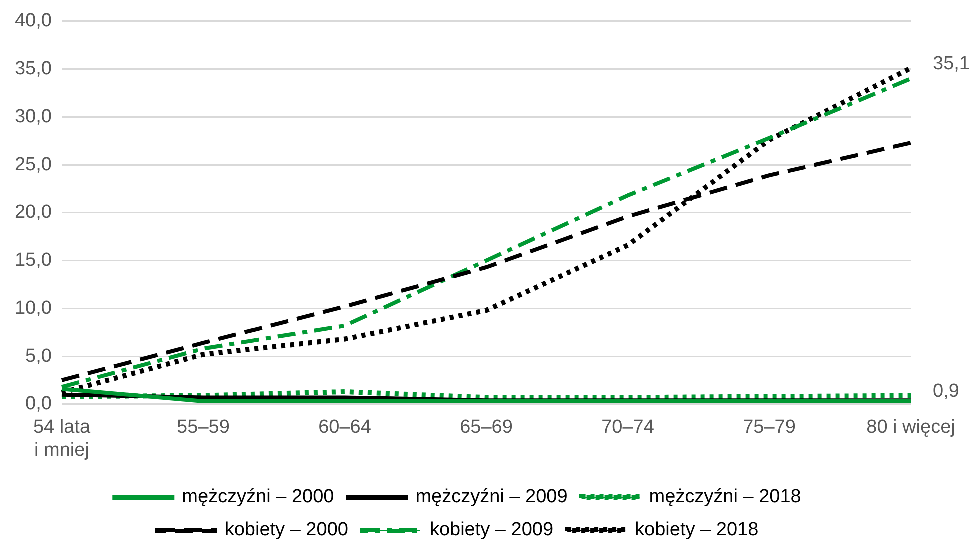 Image resolution: width=973 pixels, height=550 pixels. Describe the element at coordinates (258, 497) in the screenshot. I see `legend-label: mężczyźni – 2000` at that location.